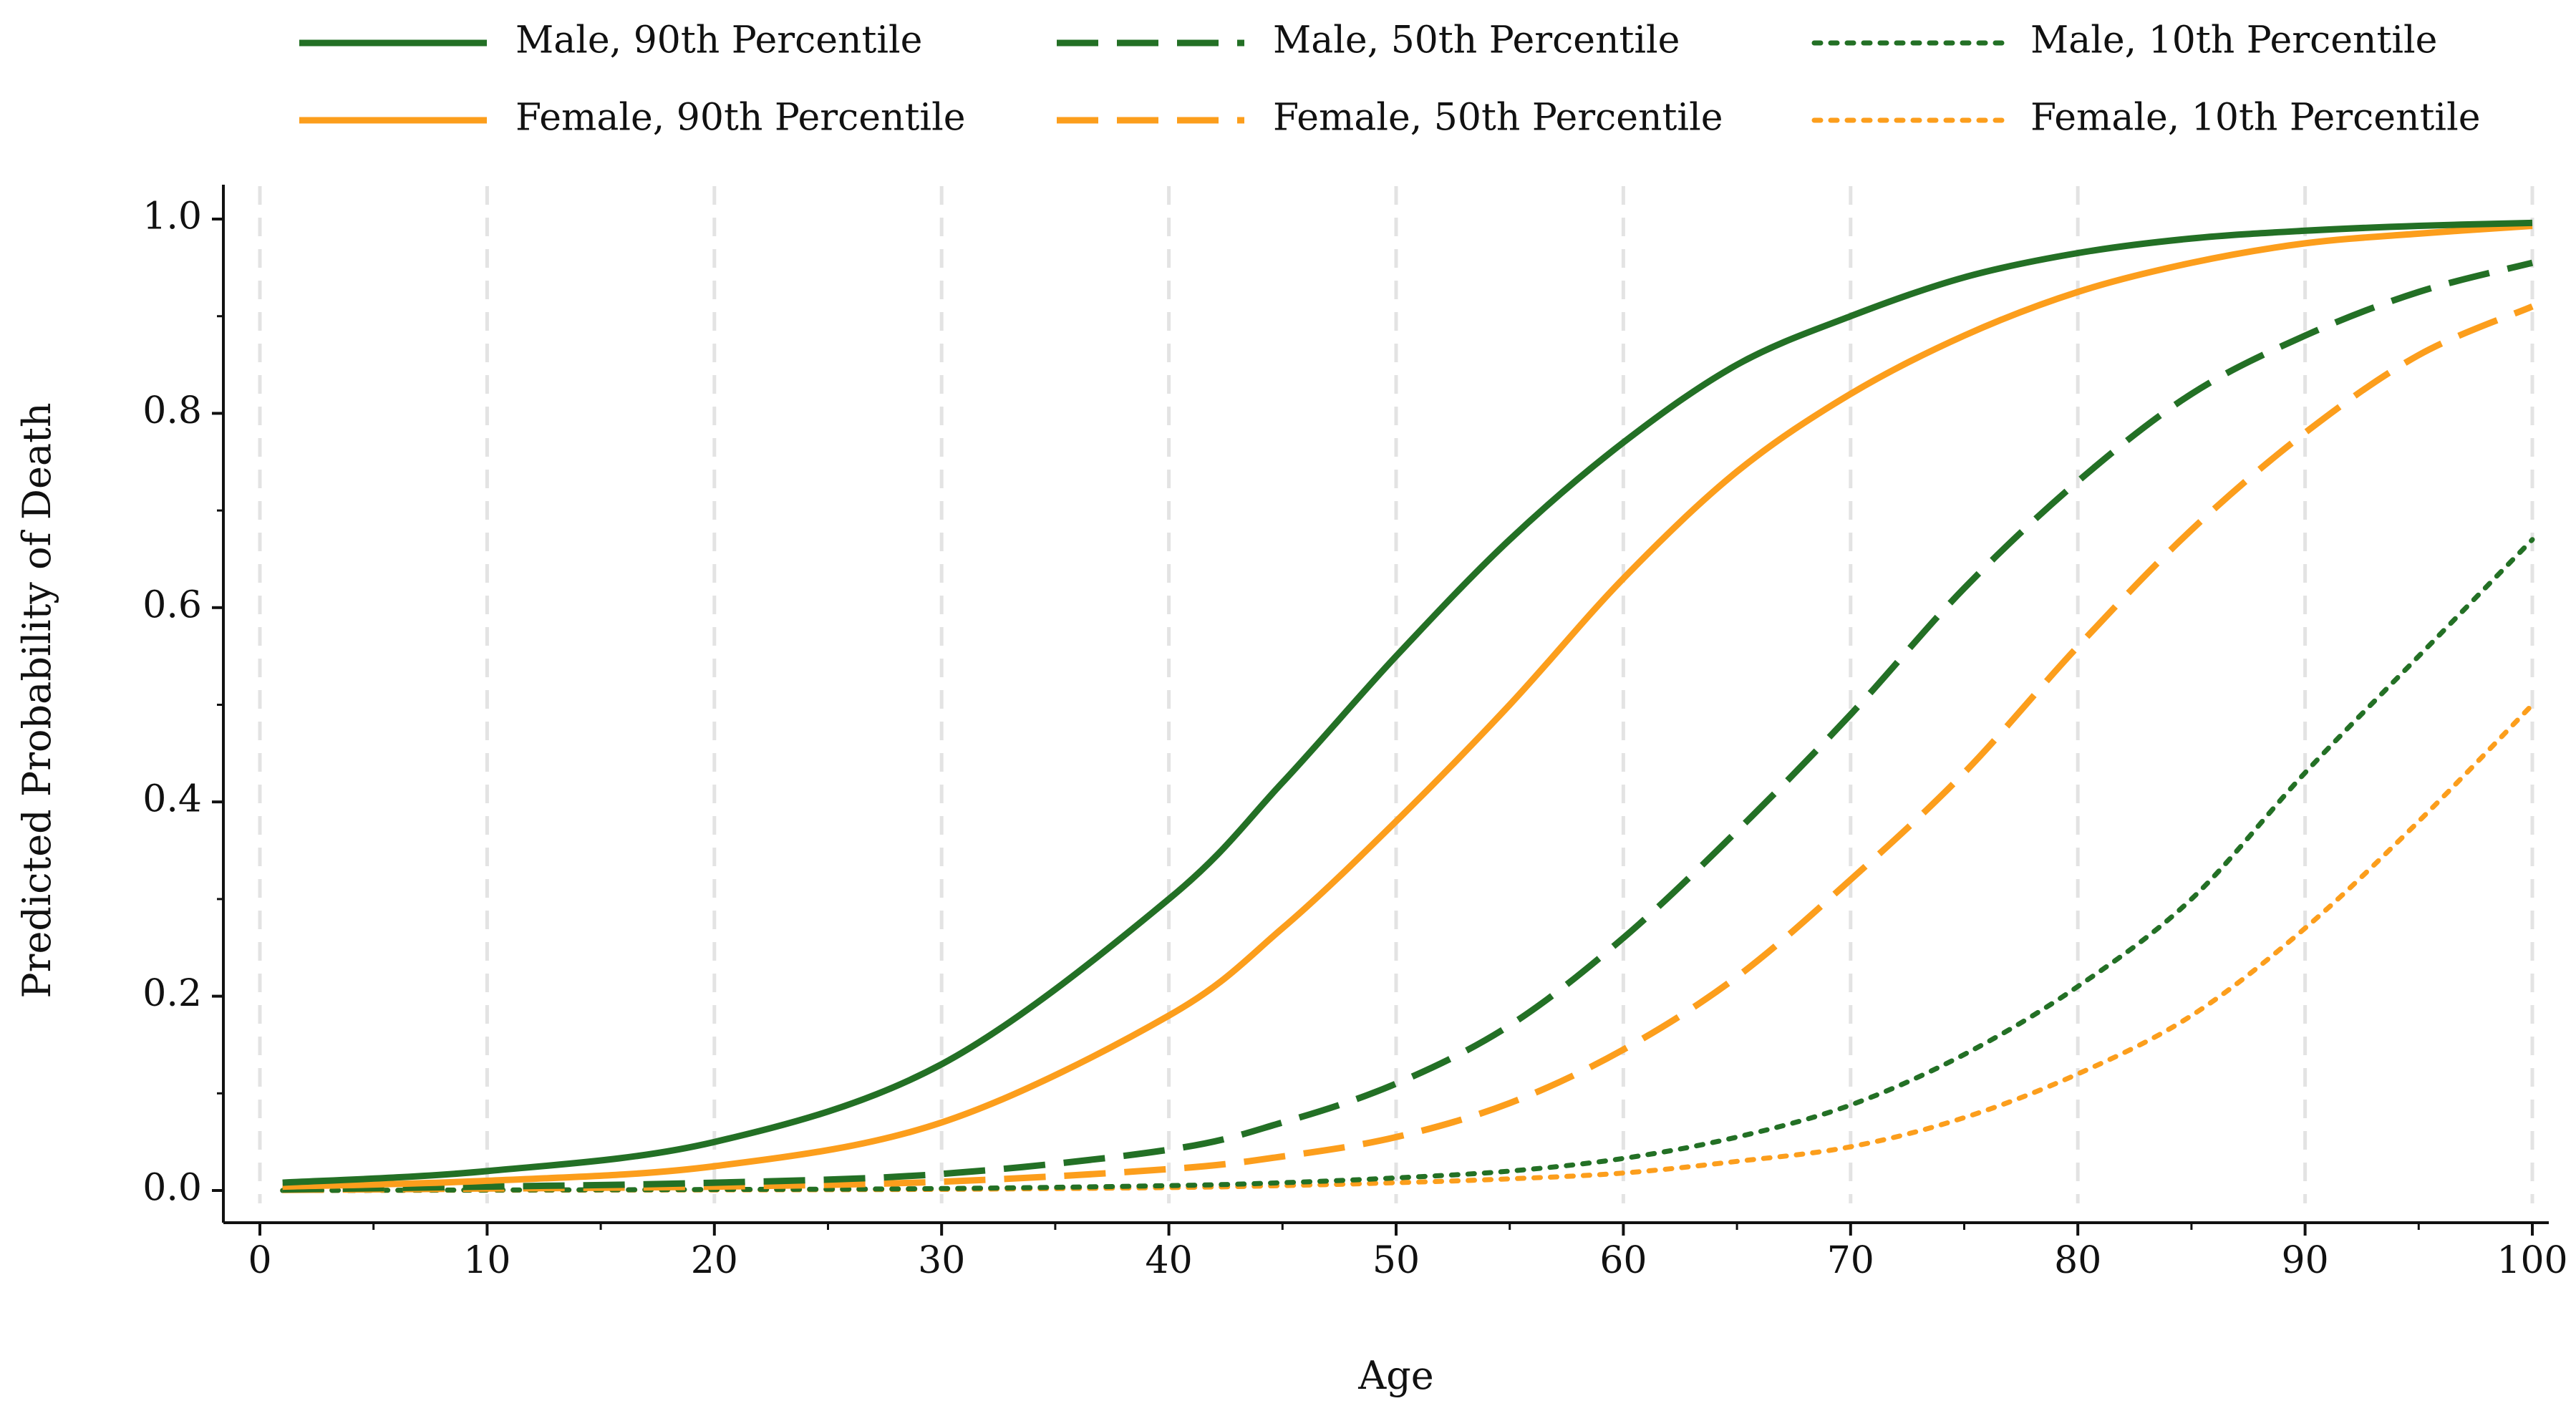 The width and height of the screenshot is (2576, 1421). Describe the element at coordinates (2233, 40) in the screenshot. I see `legend-label: Male, 10th Percentile` at that location.